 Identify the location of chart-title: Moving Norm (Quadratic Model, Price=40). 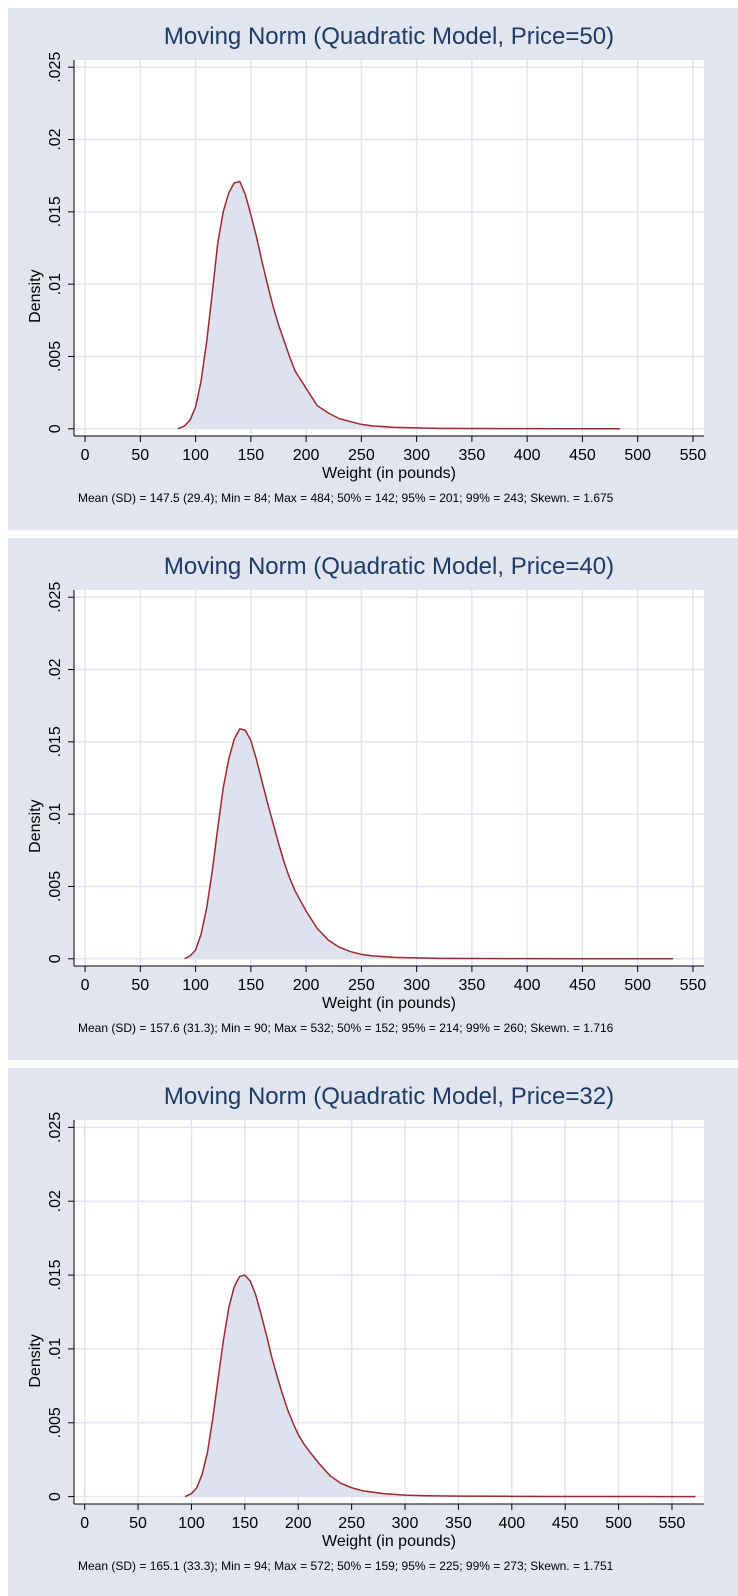
(389, 566).